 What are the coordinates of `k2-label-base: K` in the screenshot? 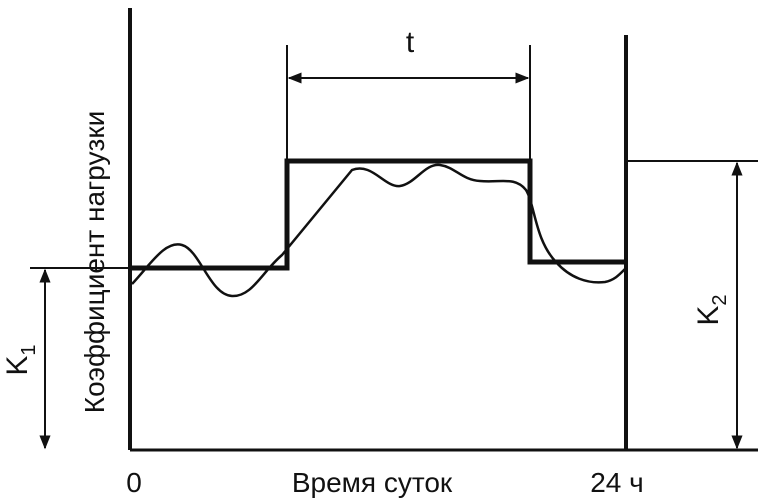 It's located at (708, 316).